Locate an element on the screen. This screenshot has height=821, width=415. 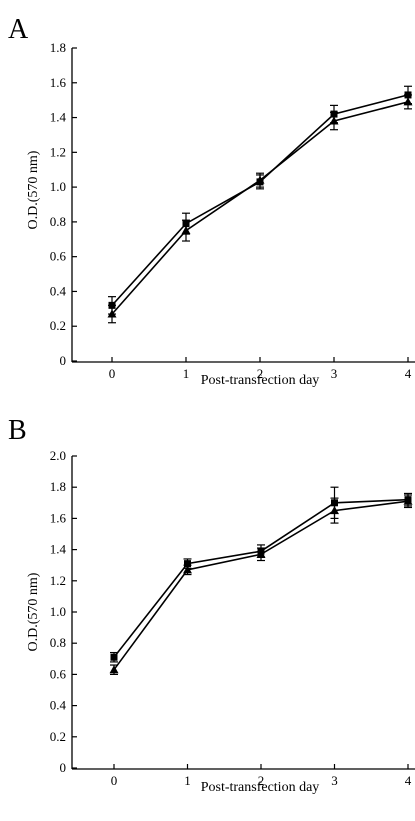
panel-label: B is located at coordinates (17, 430).